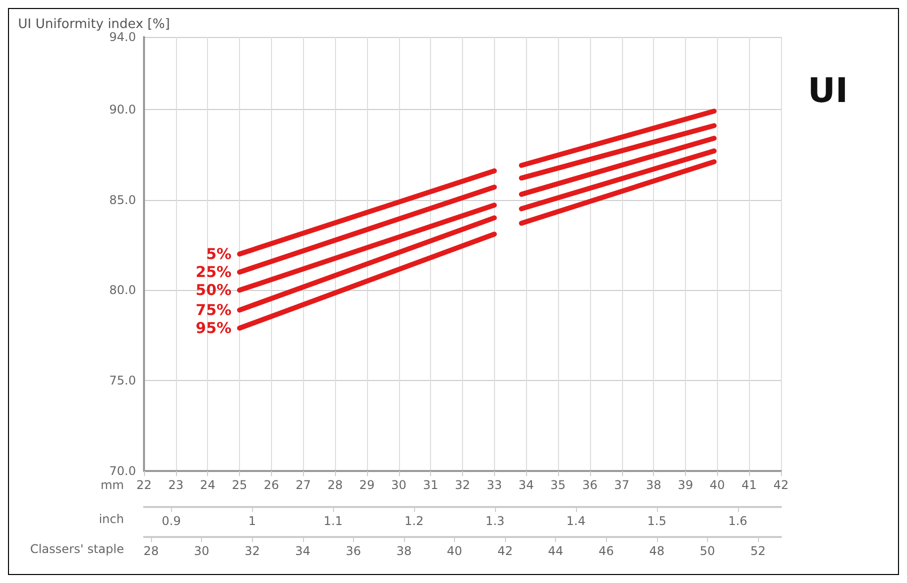 This screenshot has width=907, height=583. What do you see at coordinates (122, 109) in the screenshot?
I see `y-tick-label: 90.0` at bounding box center [122, 109].